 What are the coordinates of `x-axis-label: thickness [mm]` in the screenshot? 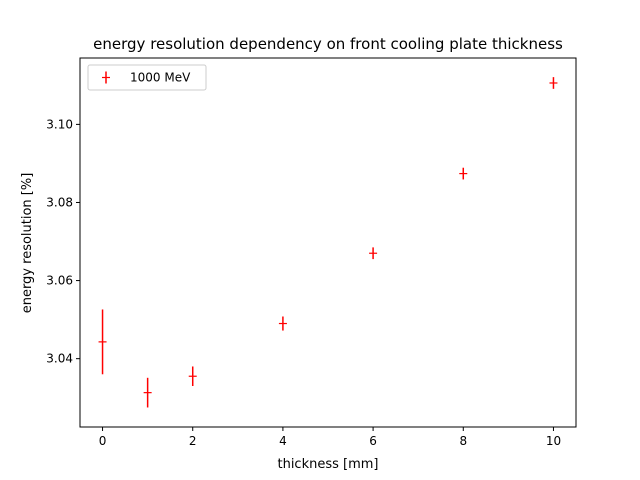 It's located at (327, 464).